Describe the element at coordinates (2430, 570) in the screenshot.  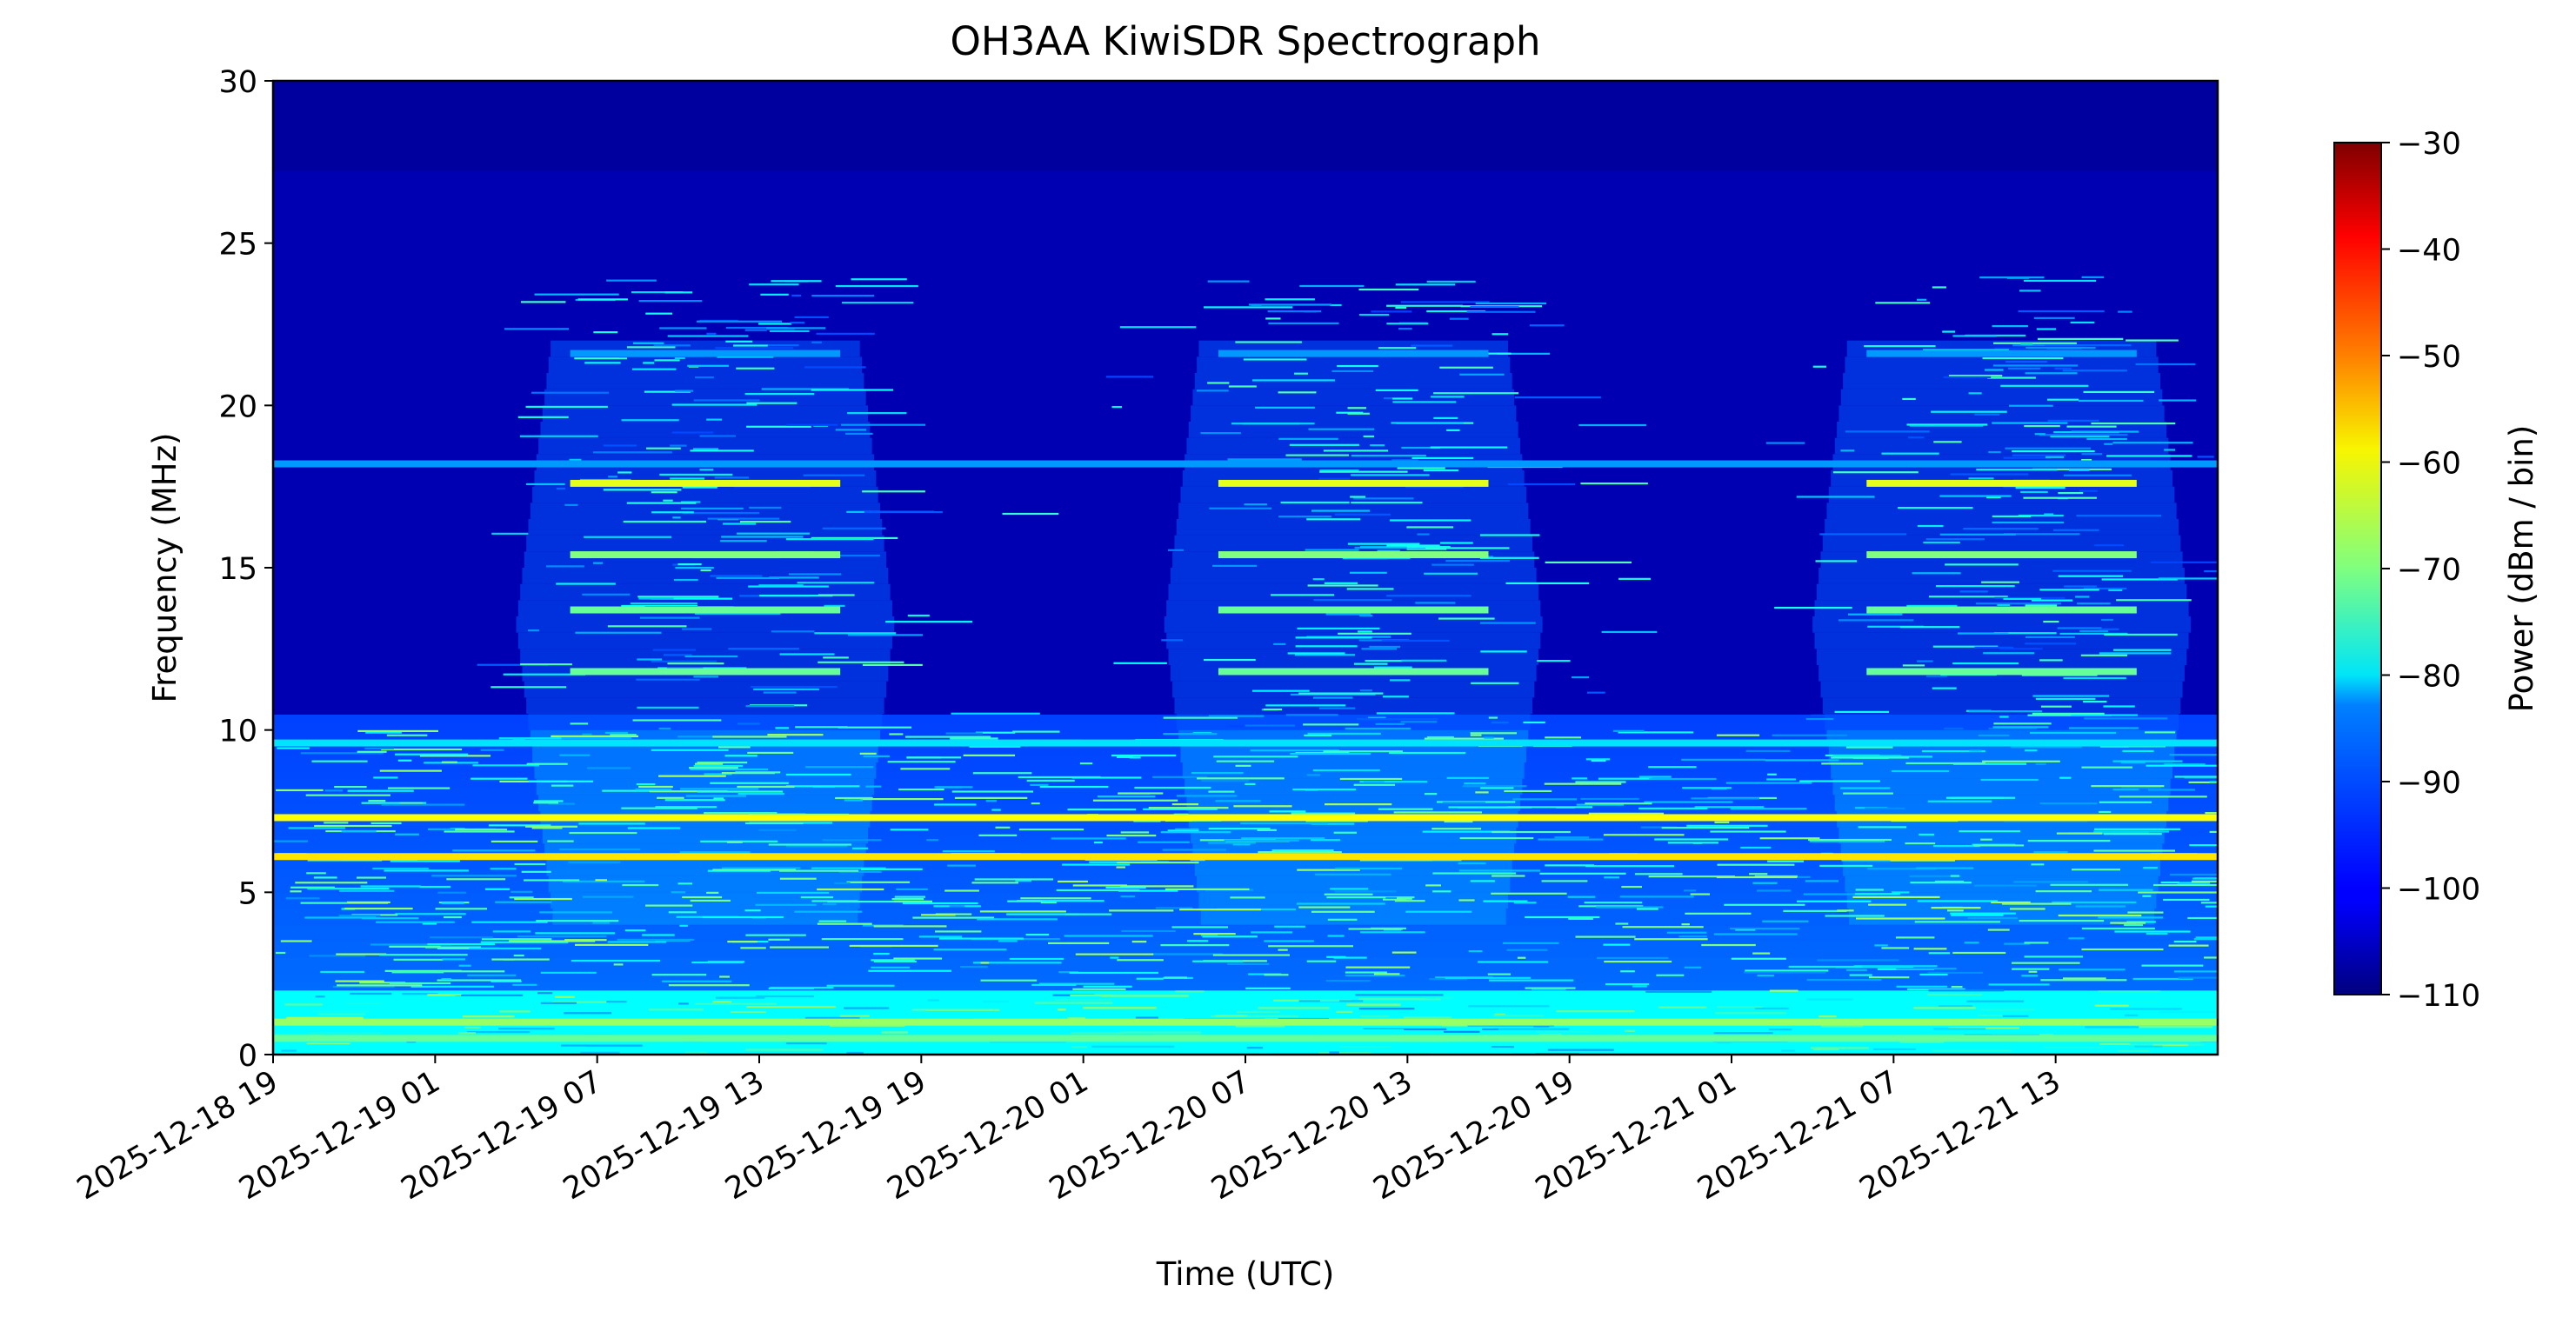
I see `colorbar-ticks: −30−40−50−60−70−80−90−100−110` at that location.